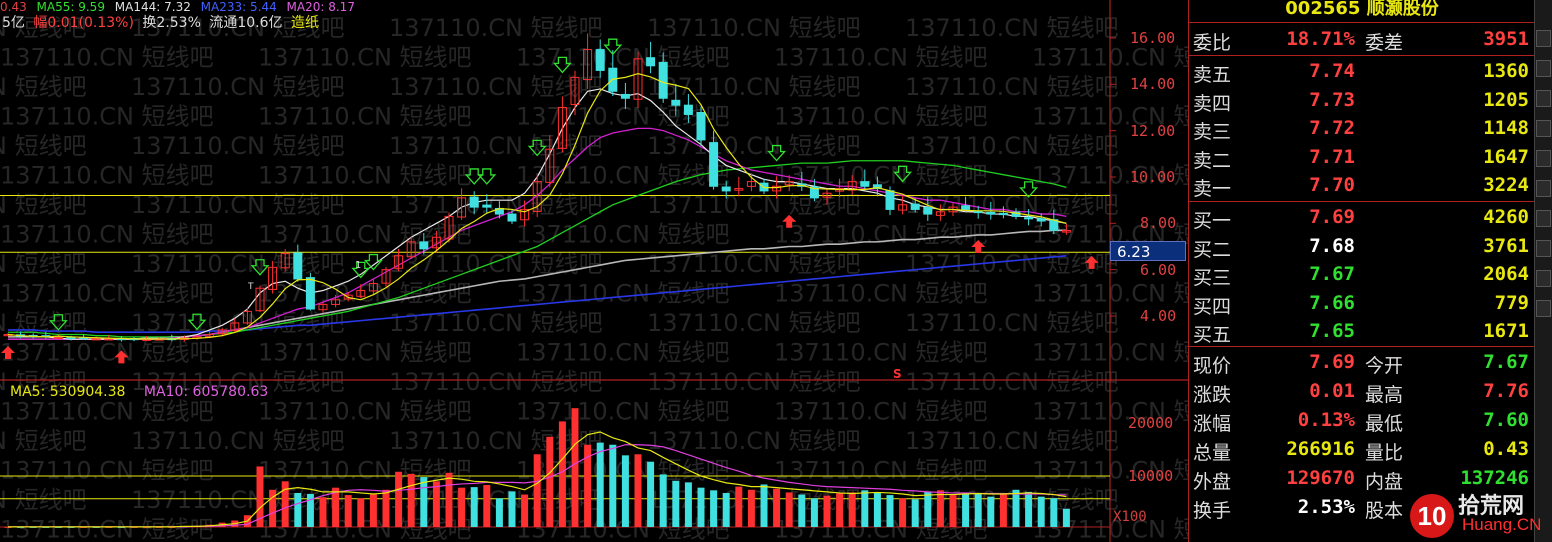 This screenshot has height=542, width=1552. What do you see at coordinates (1362, 332) in the screenshot?
I see `bid-row-5: 买五 7.65 1671` at bounding box center [1362, 332].